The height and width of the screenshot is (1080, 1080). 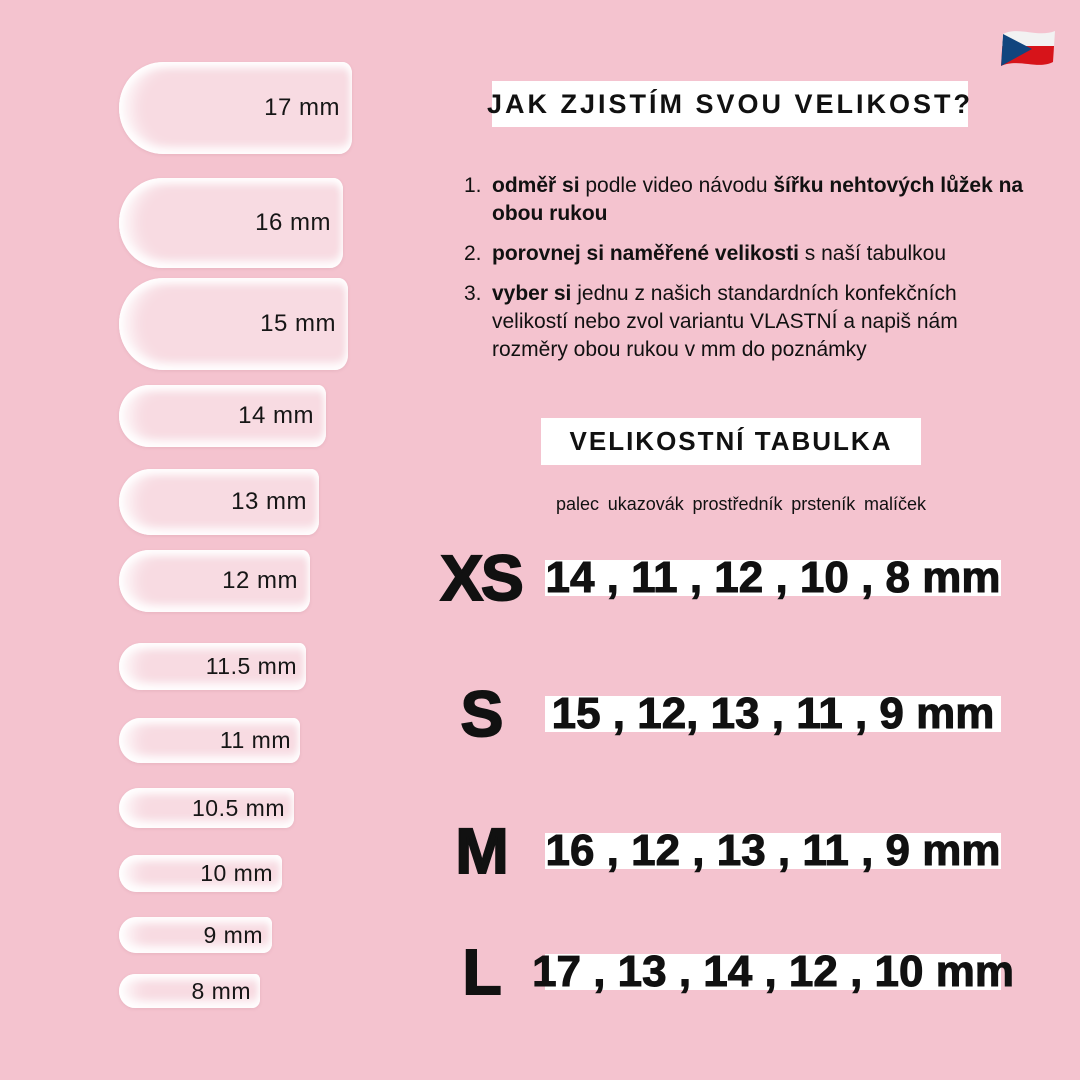 I want to click on nail-size-label: 15 mm, so click(x=298, y=323).